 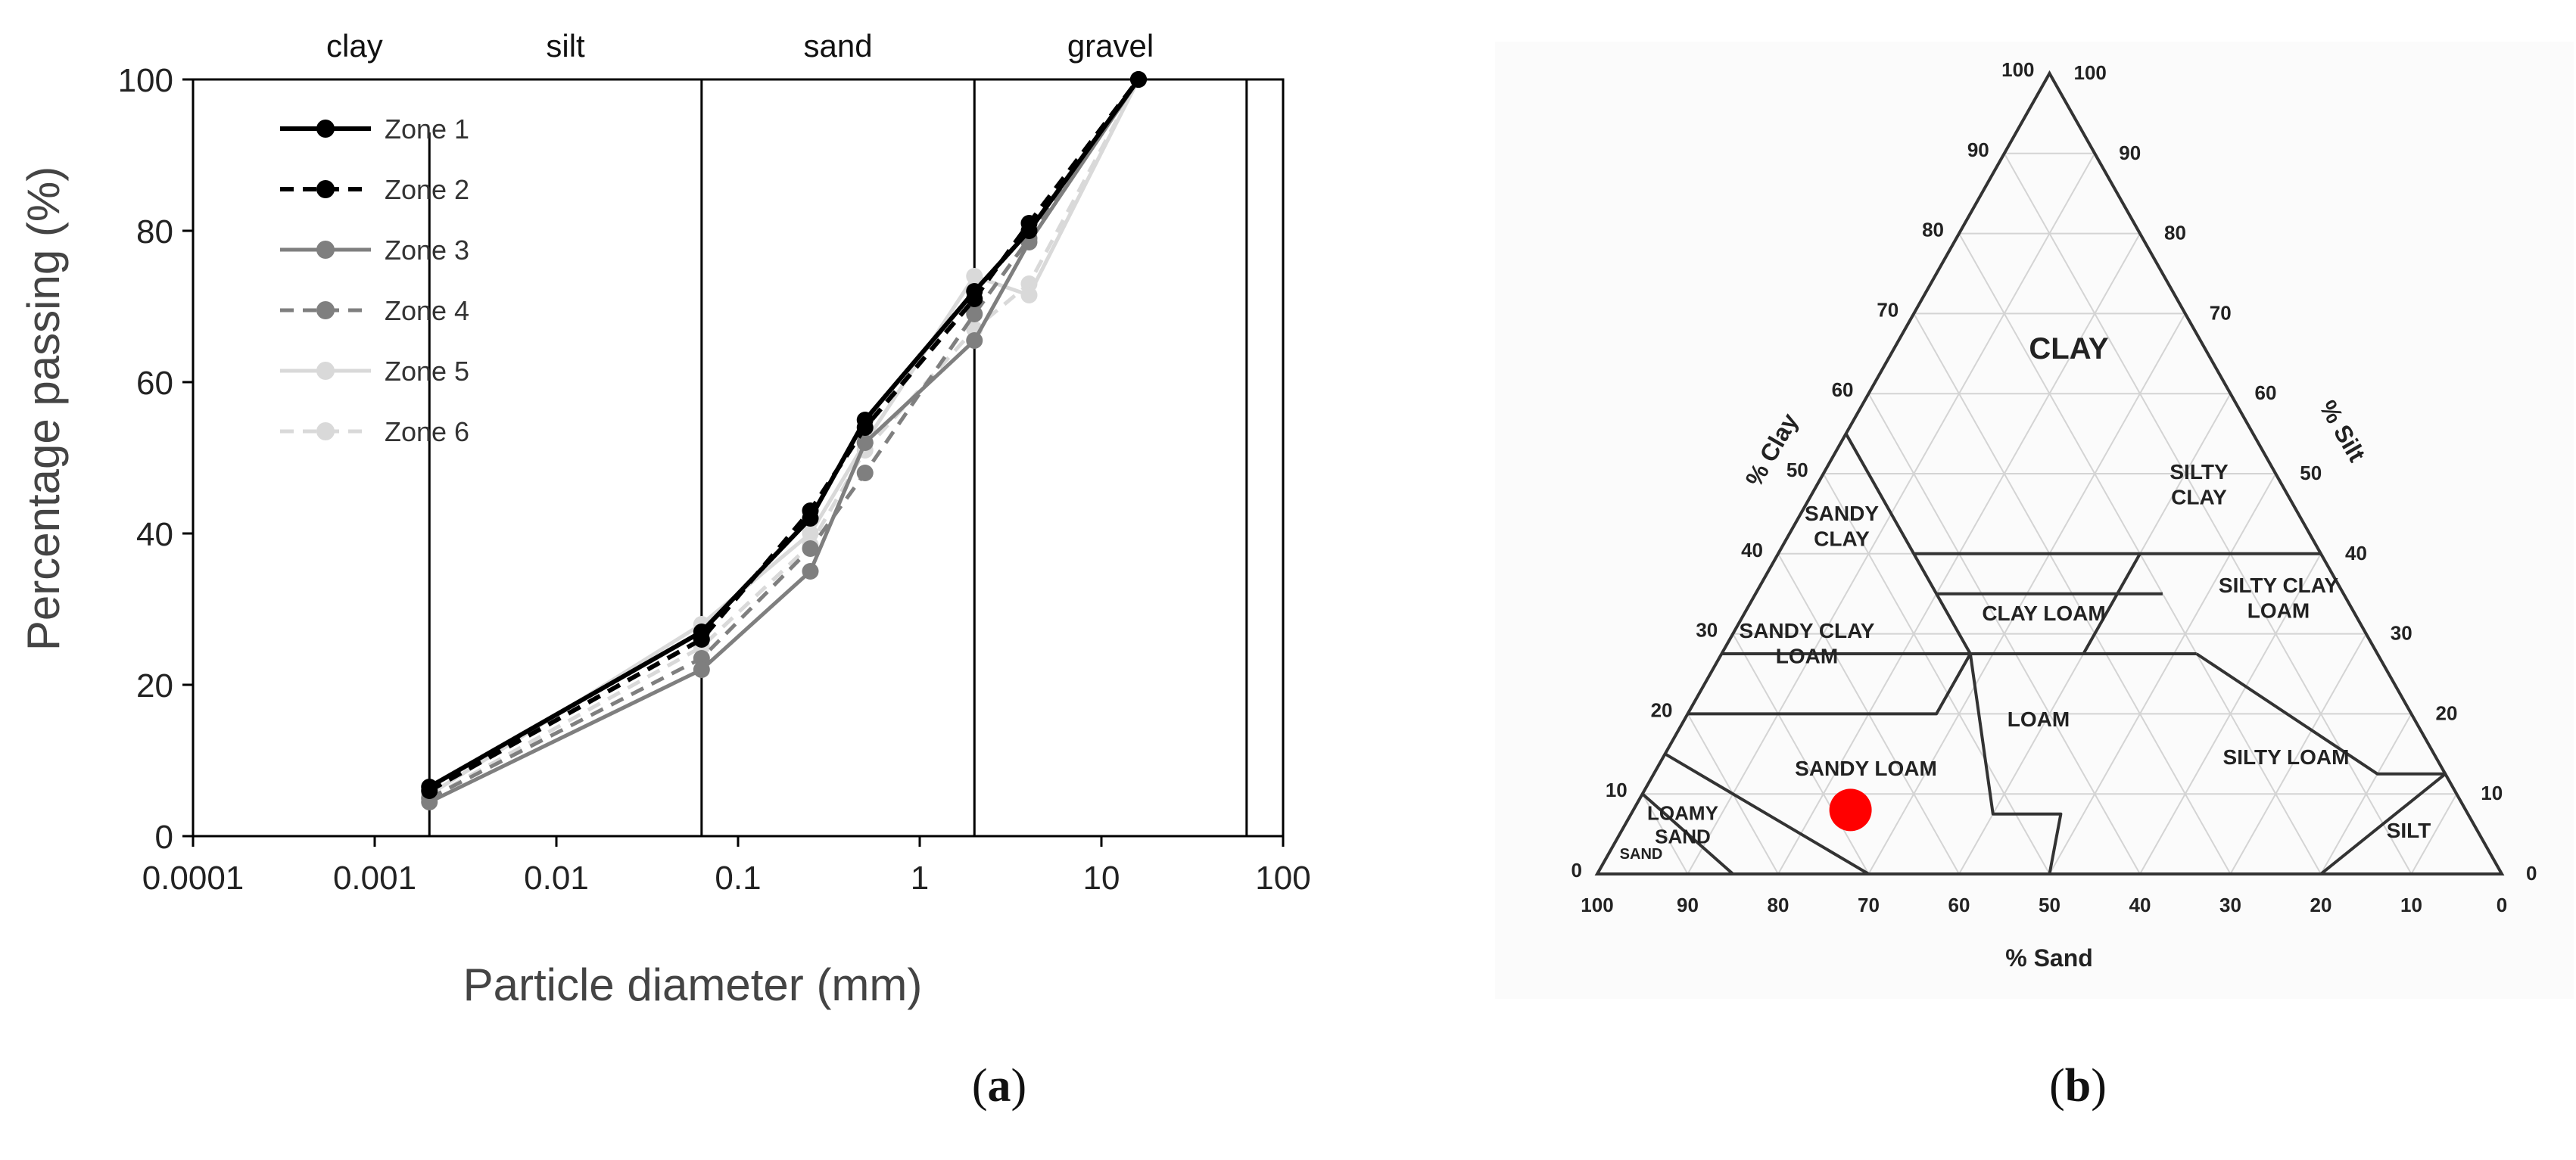 What do you see at coordinates (2090, 72) in the screenshot?
I see `silt-tick-label: 100` at bounding box center [2090, 72].